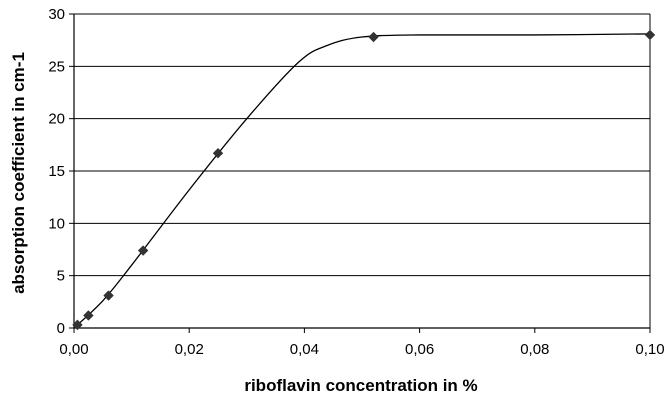 The image size is (670, 402). What do you see at coordinates (361, 349) in the screenshot?
I see `x-tick-labels: 0,00 0,02 0,04 0,06 0,08 0,10` at bounding box center [361, 349].